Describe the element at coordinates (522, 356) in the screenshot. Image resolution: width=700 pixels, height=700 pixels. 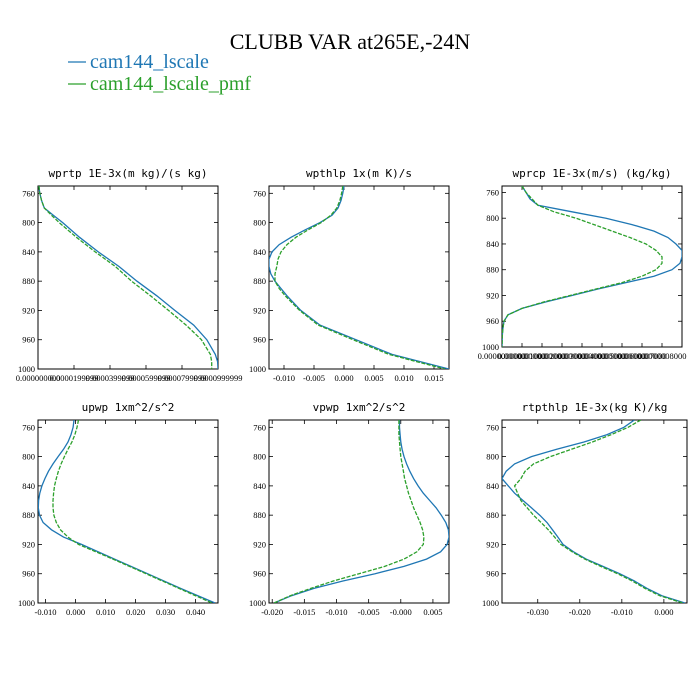
I see `x-tick-label: 0.0000001000` at that location.